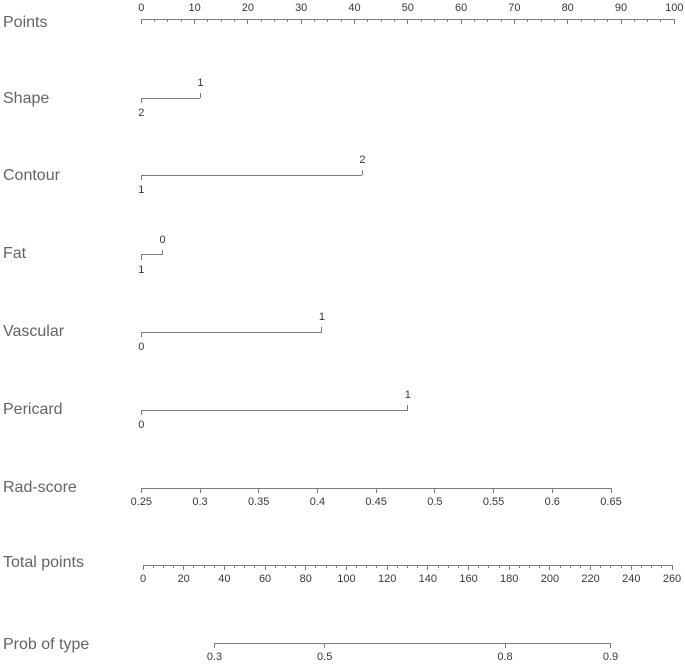  What do you see at coordinates (387, 579) in the screenshot?
I see `total_points-tick-label: 120` at bounding box center [387, 579].